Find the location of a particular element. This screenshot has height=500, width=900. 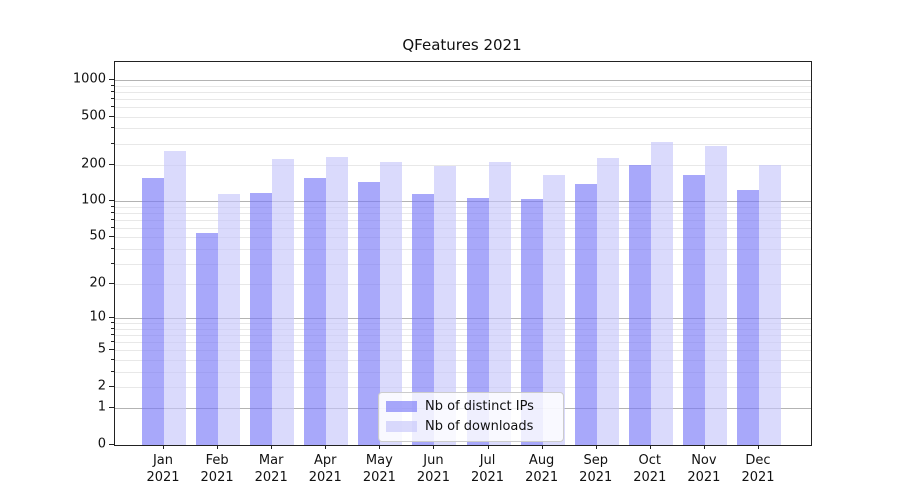

bar-downloads-feb is located at coordinates (229, 319).